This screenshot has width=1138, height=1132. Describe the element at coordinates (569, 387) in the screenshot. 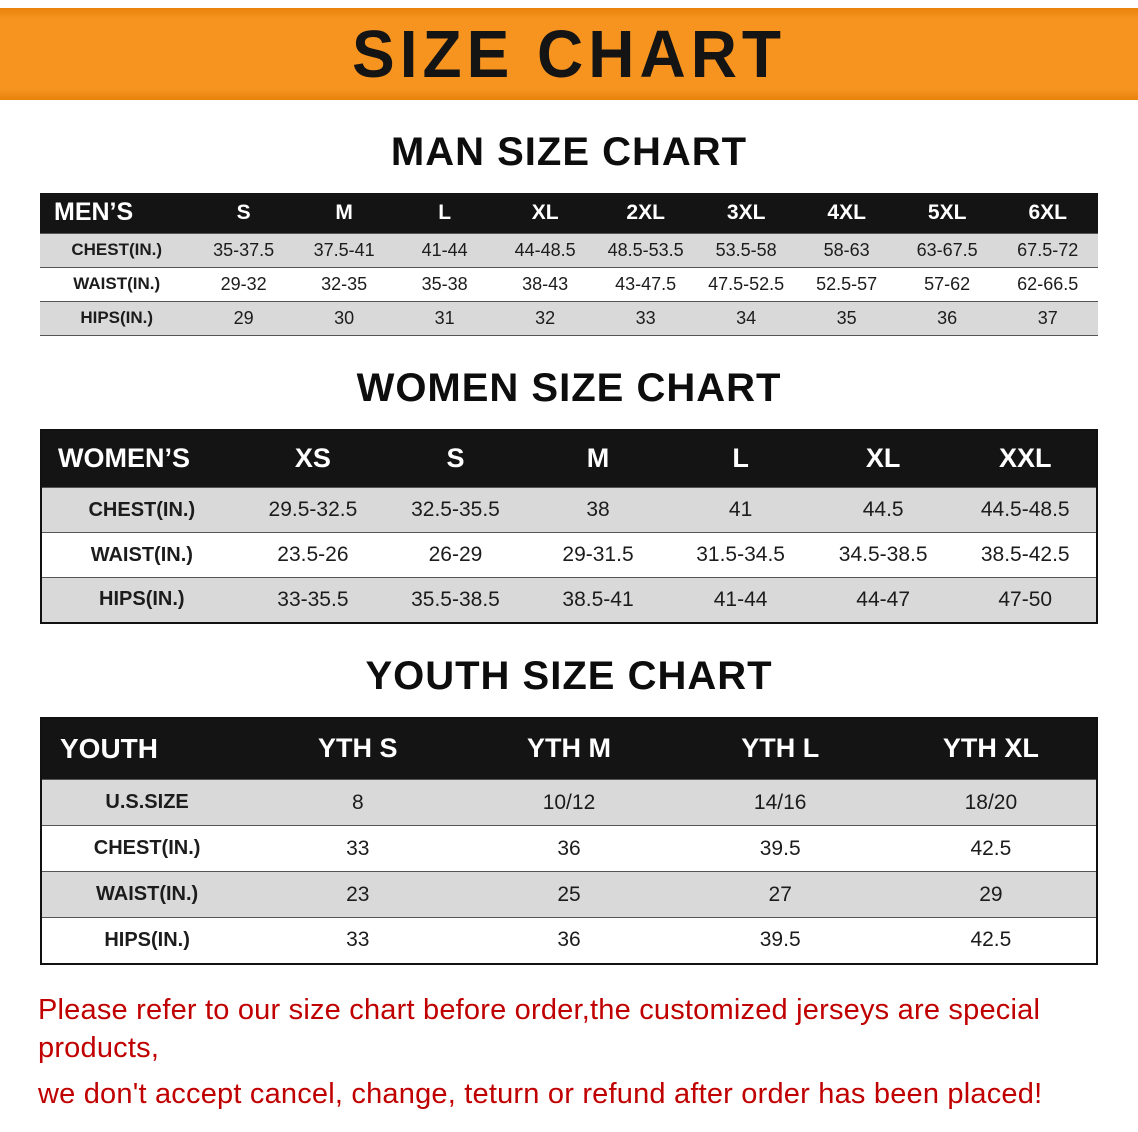

I see `women-section-heading: WOMEN SIZE CHART` at that location.